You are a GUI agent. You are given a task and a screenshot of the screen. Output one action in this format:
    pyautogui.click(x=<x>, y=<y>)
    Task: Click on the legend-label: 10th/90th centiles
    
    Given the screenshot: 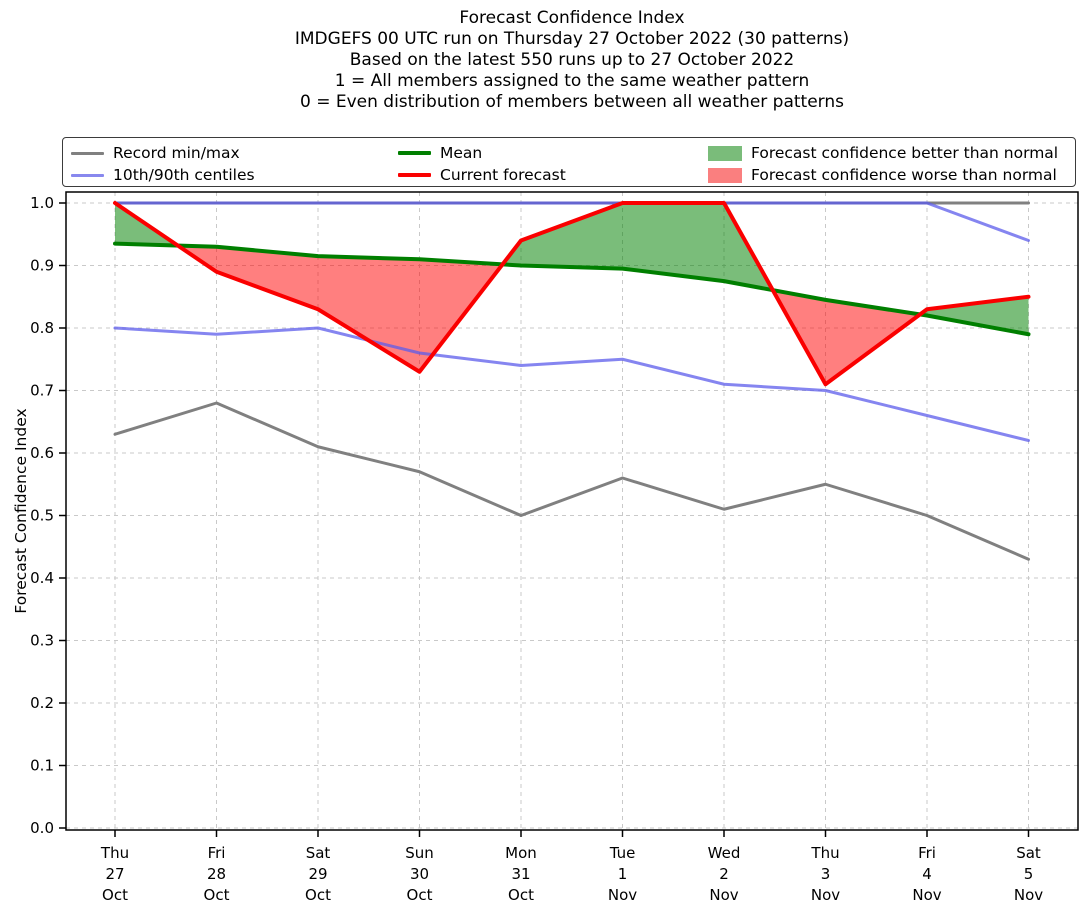 What is the action you would take?
    pyautogui.click(x=184, y=175)
    